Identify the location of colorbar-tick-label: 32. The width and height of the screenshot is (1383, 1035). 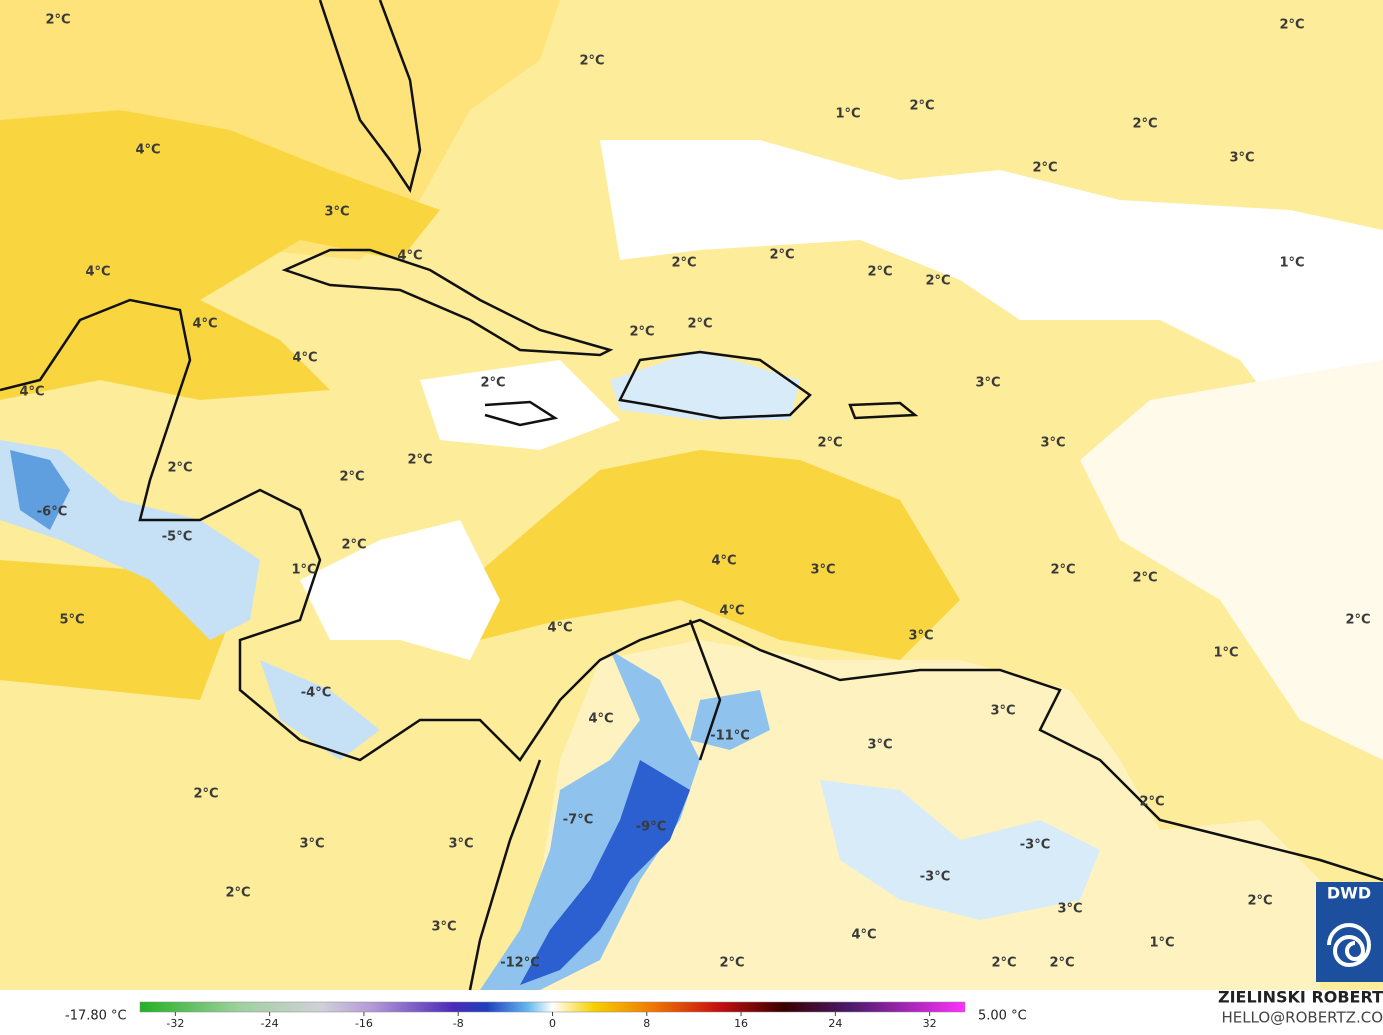
(930, 1023).